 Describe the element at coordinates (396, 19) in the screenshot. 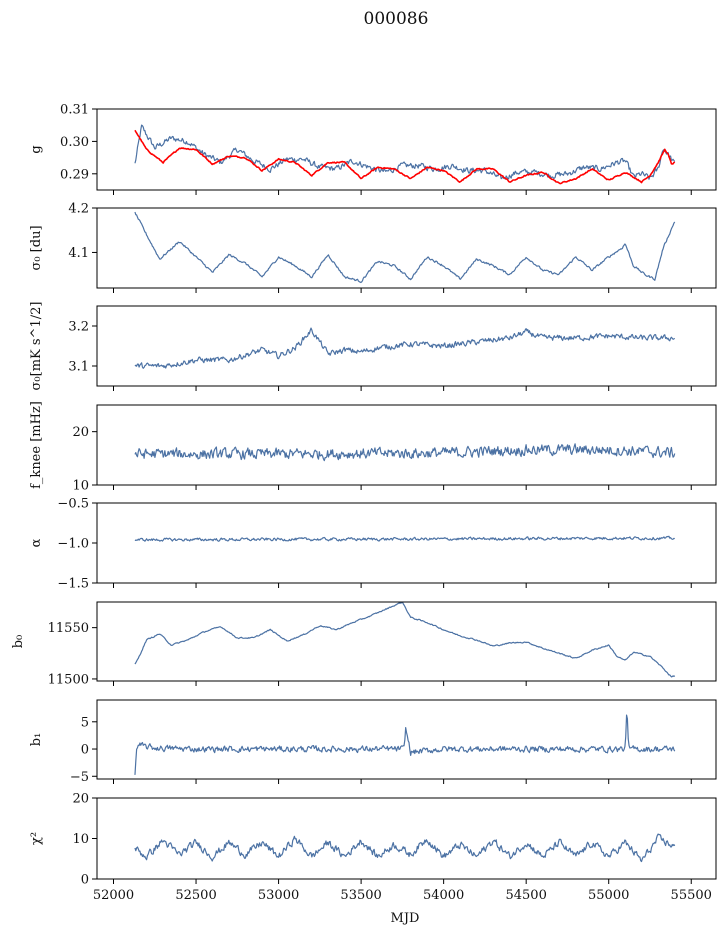

I see `figure-title: 000086` at that location.